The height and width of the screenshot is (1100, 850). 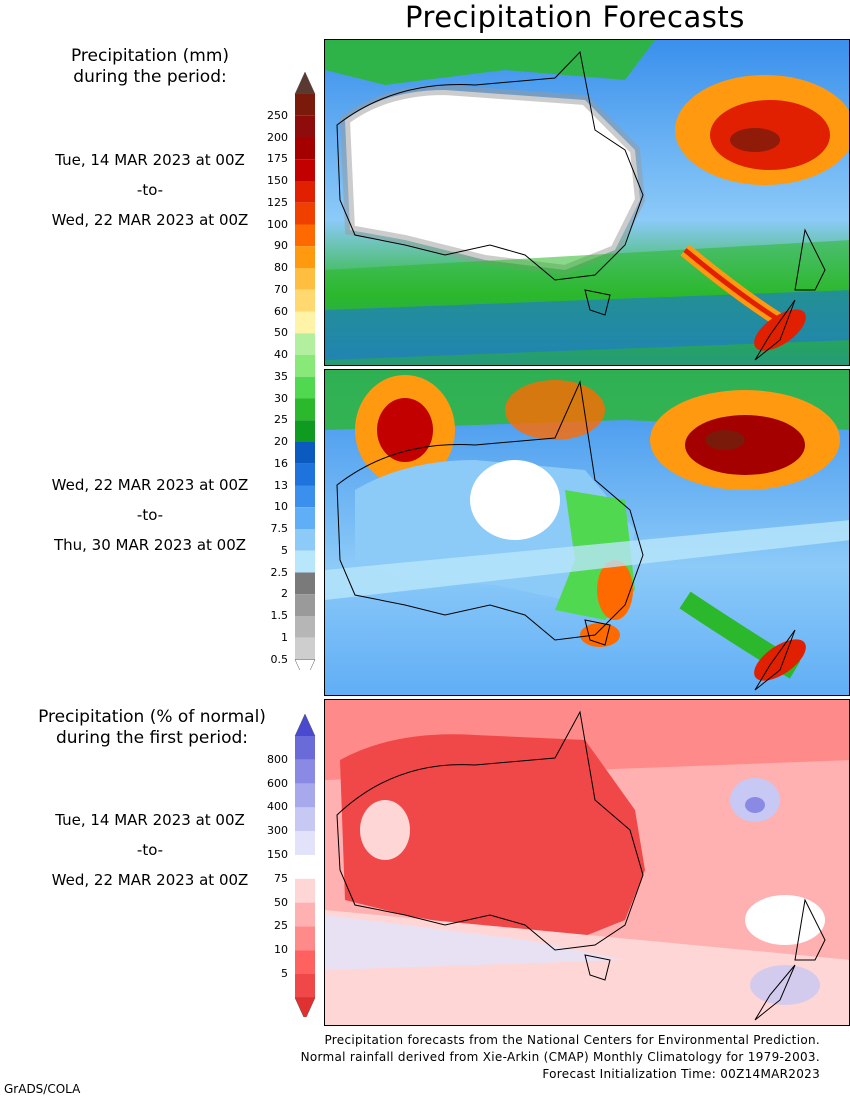 I want to click on colorbar-tick-label: 100, so click(x=277, y=224).